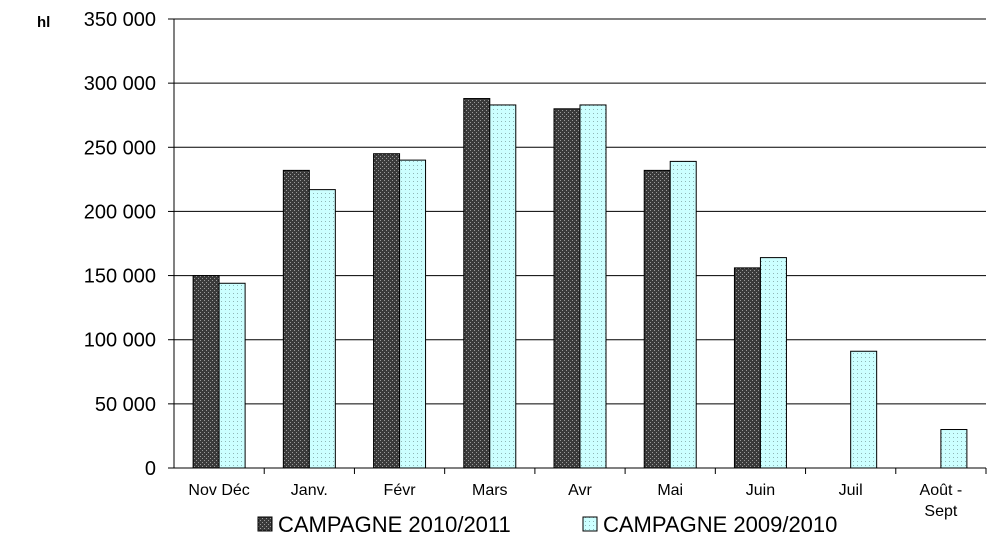  Describe the element at coordinates (43, 22) in the screenshot. I see `y-axis-unit-label: hl` at that location.